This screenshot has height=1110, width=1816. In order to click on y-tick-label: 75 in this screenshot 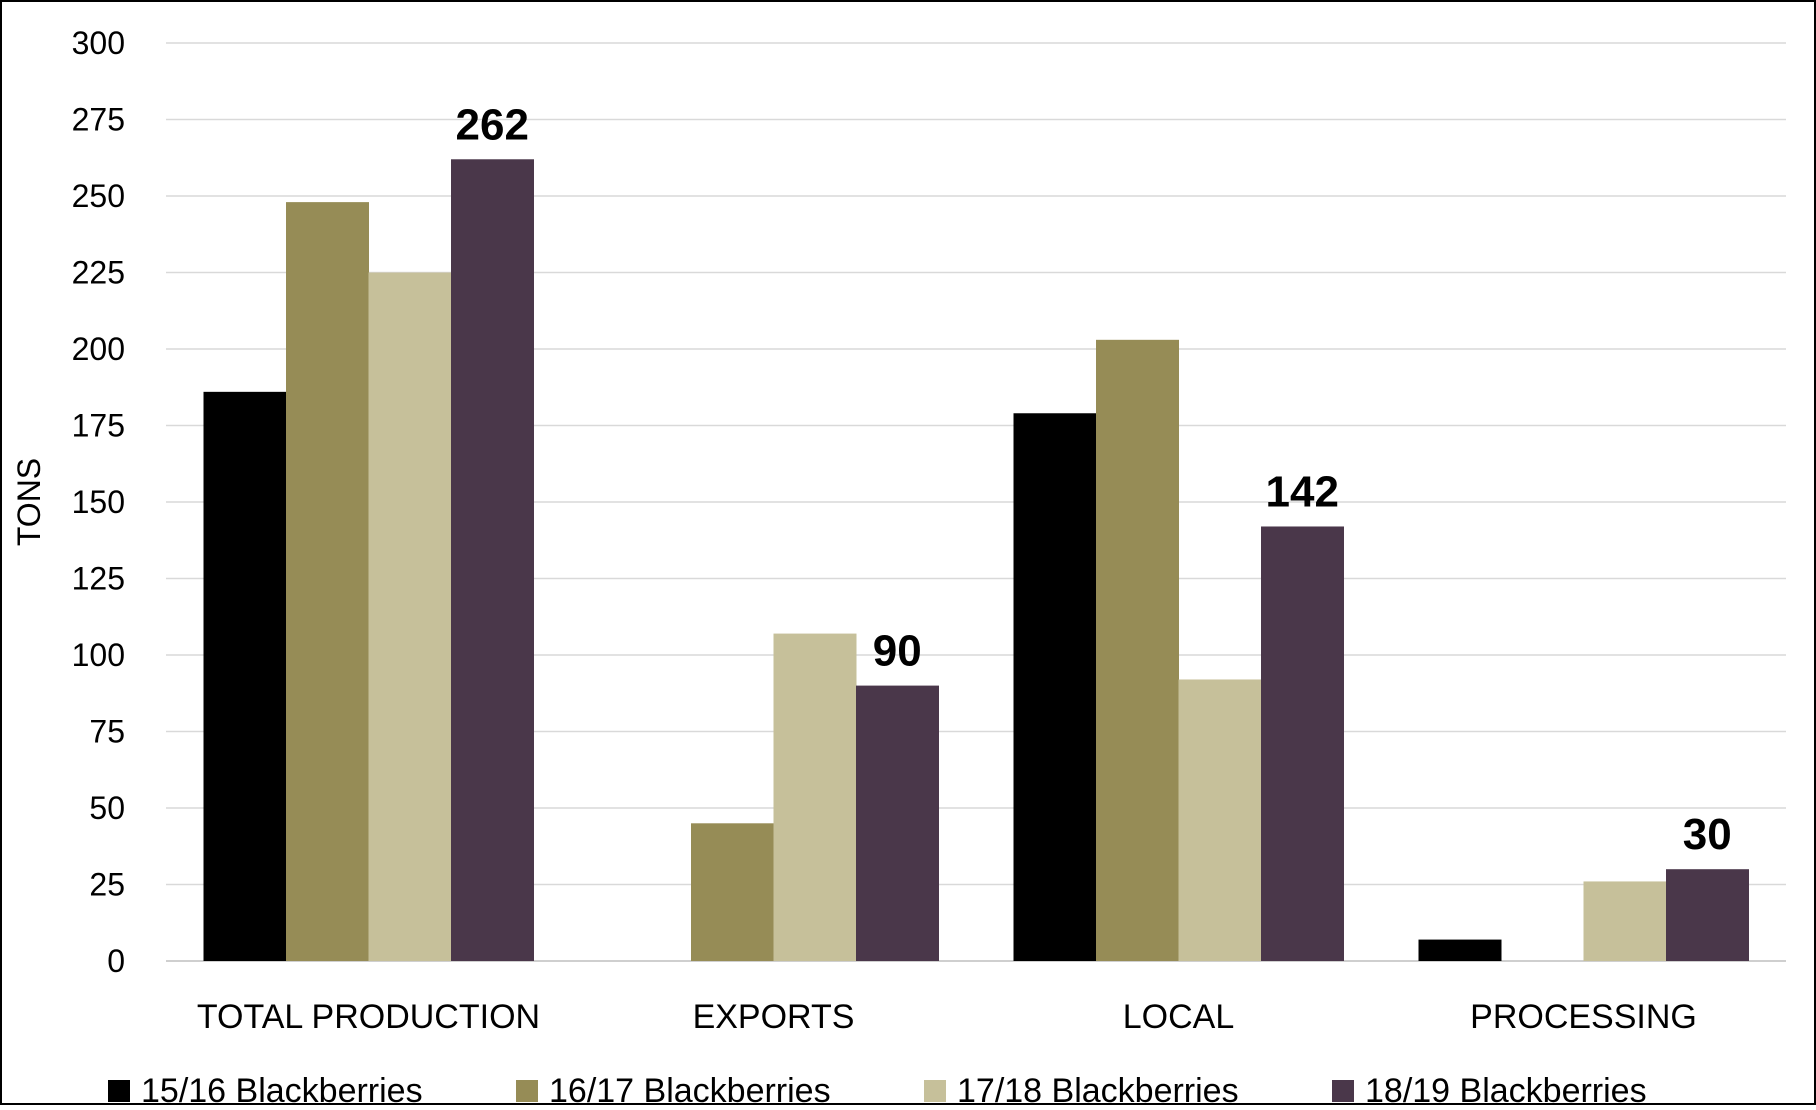, I will do `click(107, 732)`.